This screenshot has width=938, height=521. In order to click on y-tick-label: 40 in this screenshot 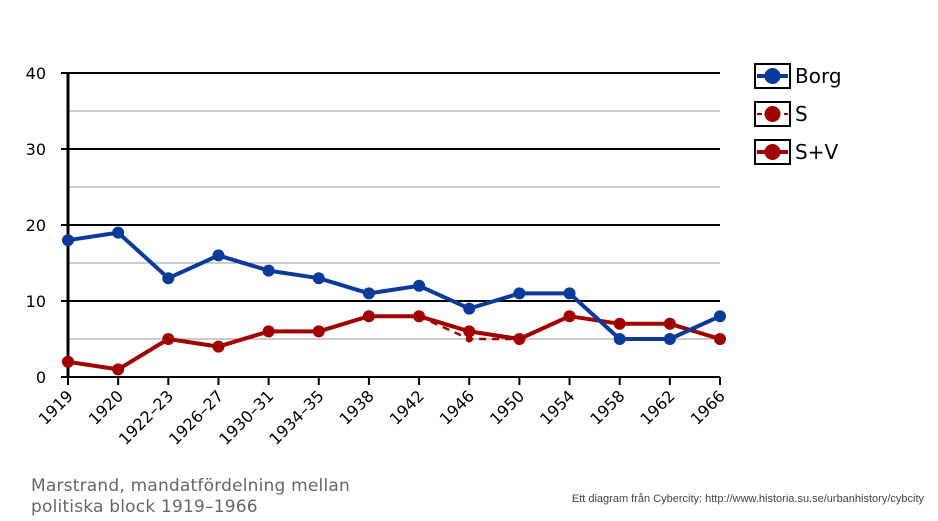, I will do `click(36, 73)`.